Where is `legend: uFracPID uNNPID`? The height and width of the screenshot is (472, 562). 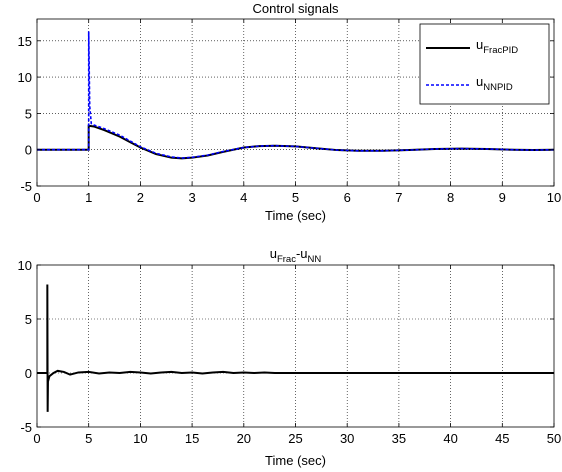 legend: uFracPID uNNPID is located at coordinates (484, 64).